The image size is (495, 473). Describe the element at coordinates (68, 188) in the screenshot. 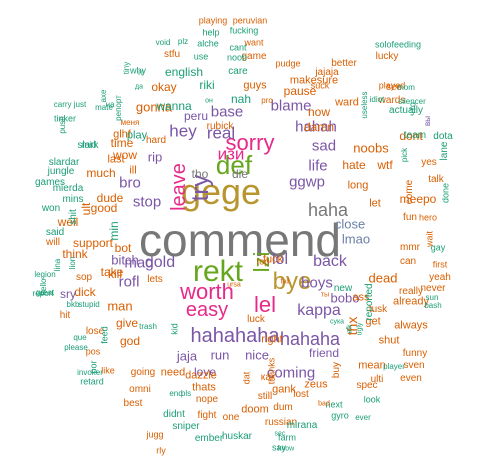

I see `word-mierda: mierda` at that location.